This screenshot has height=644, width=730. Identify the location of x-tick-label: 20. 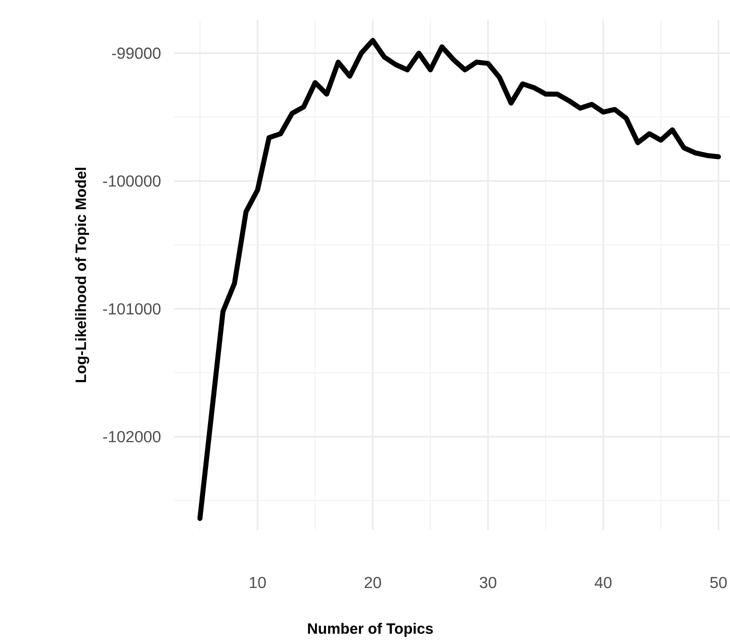
(373, 582).